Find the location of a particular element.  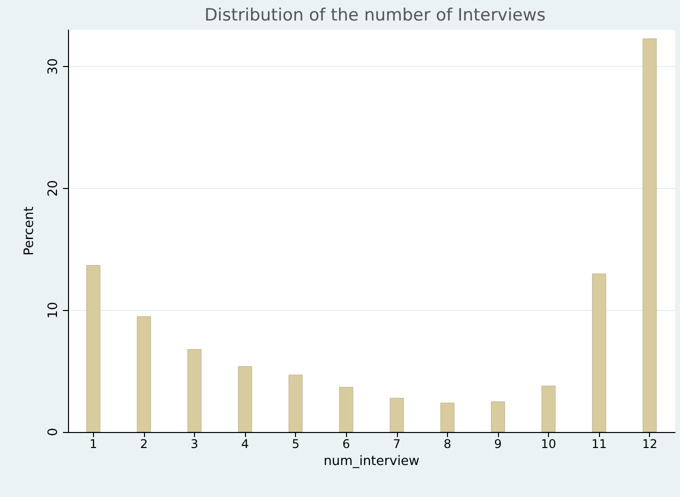

x-tick-label: 2 is located at coordinates (144, 444).